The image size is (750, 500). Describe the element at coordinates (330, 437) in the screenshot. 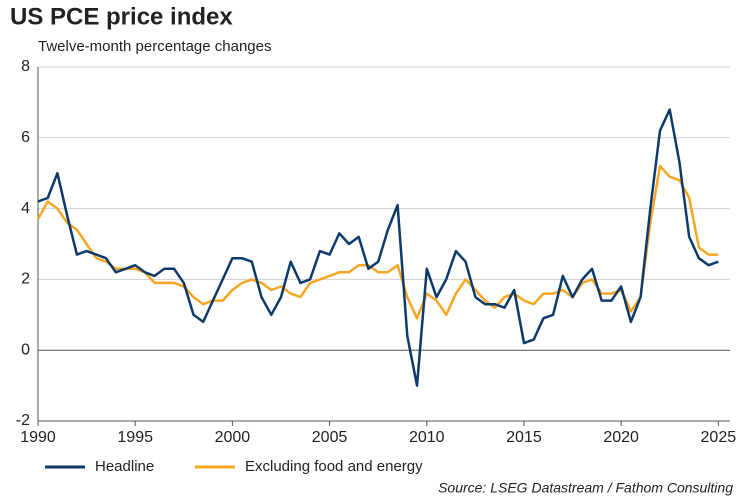

I see `x-tick-label: 2005` at that location.